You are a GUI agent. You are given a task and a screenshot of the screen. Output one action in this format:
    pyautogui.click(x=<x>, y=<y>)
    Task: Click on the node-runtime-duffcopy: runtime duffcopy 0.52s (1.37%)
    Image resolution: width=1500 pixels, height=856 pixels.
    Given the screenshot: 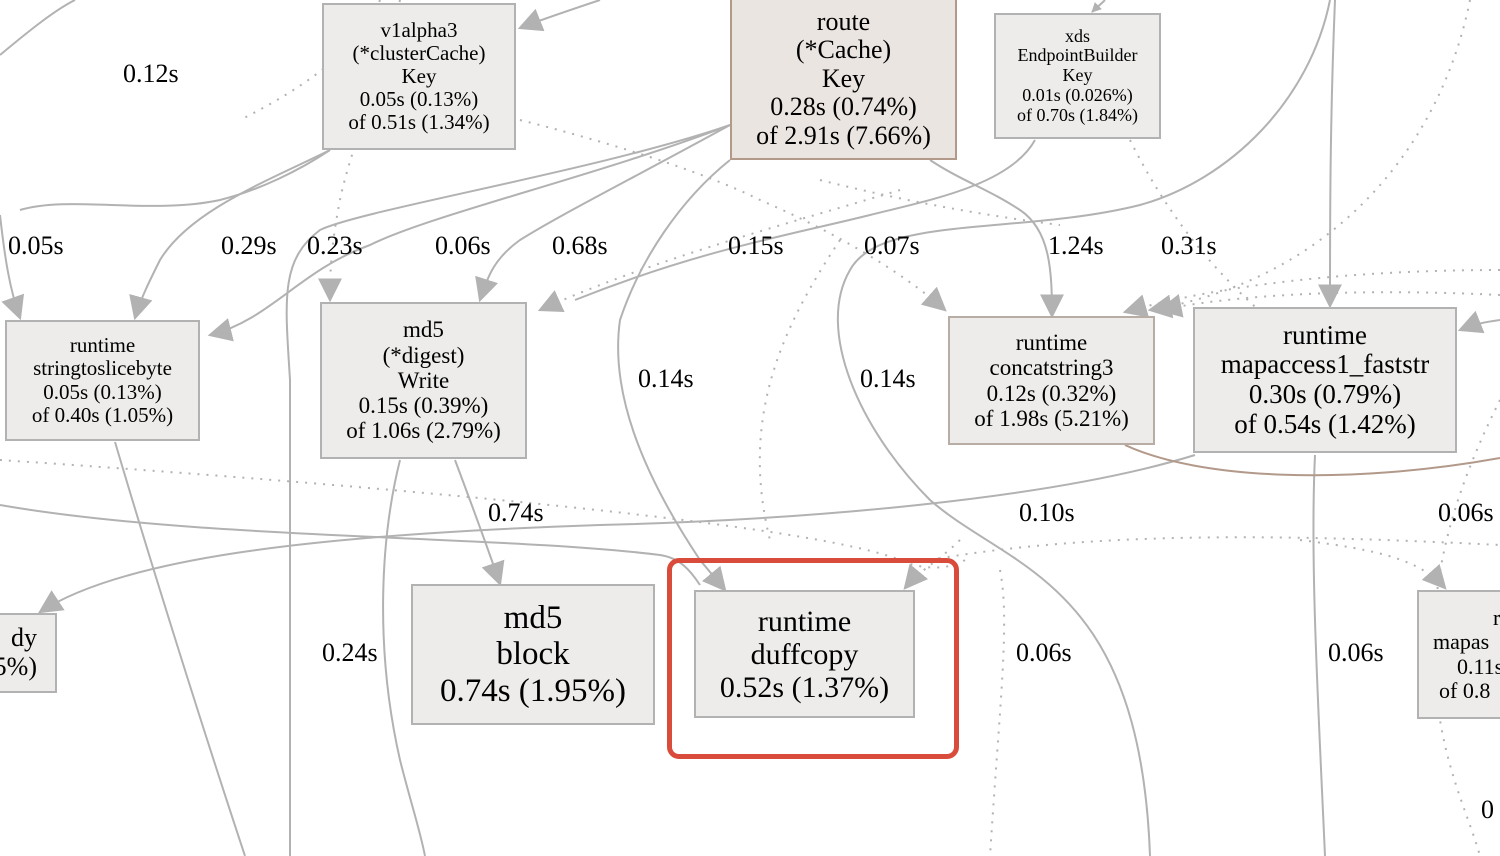 What is the action you would take?
    pyautogui.click(x=804, y=654)
    